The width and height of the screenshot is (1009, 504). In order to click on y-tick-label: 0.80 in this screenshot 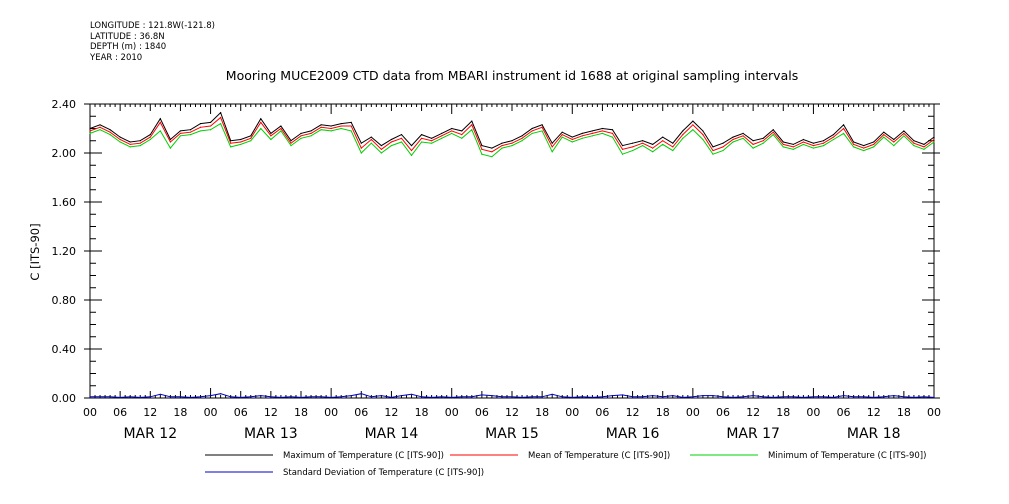, I will do `click(64, 300)`.